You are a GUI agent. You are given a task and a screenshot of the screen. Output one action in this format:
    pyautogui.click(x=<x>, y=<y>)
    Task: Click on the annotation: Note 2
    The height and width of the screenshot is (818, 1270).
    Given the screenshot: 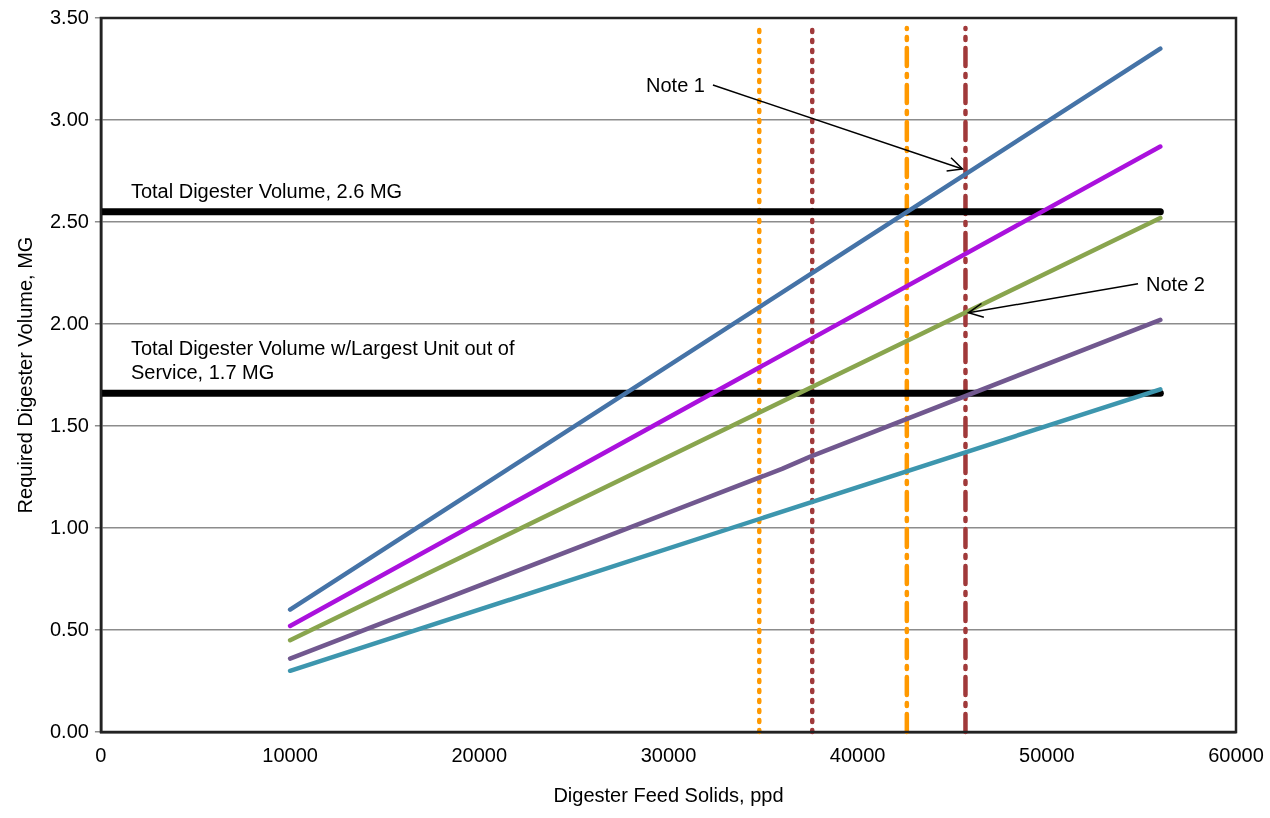 What is the action you would take?
    pyautogui.click(x=1175, y=283)
    